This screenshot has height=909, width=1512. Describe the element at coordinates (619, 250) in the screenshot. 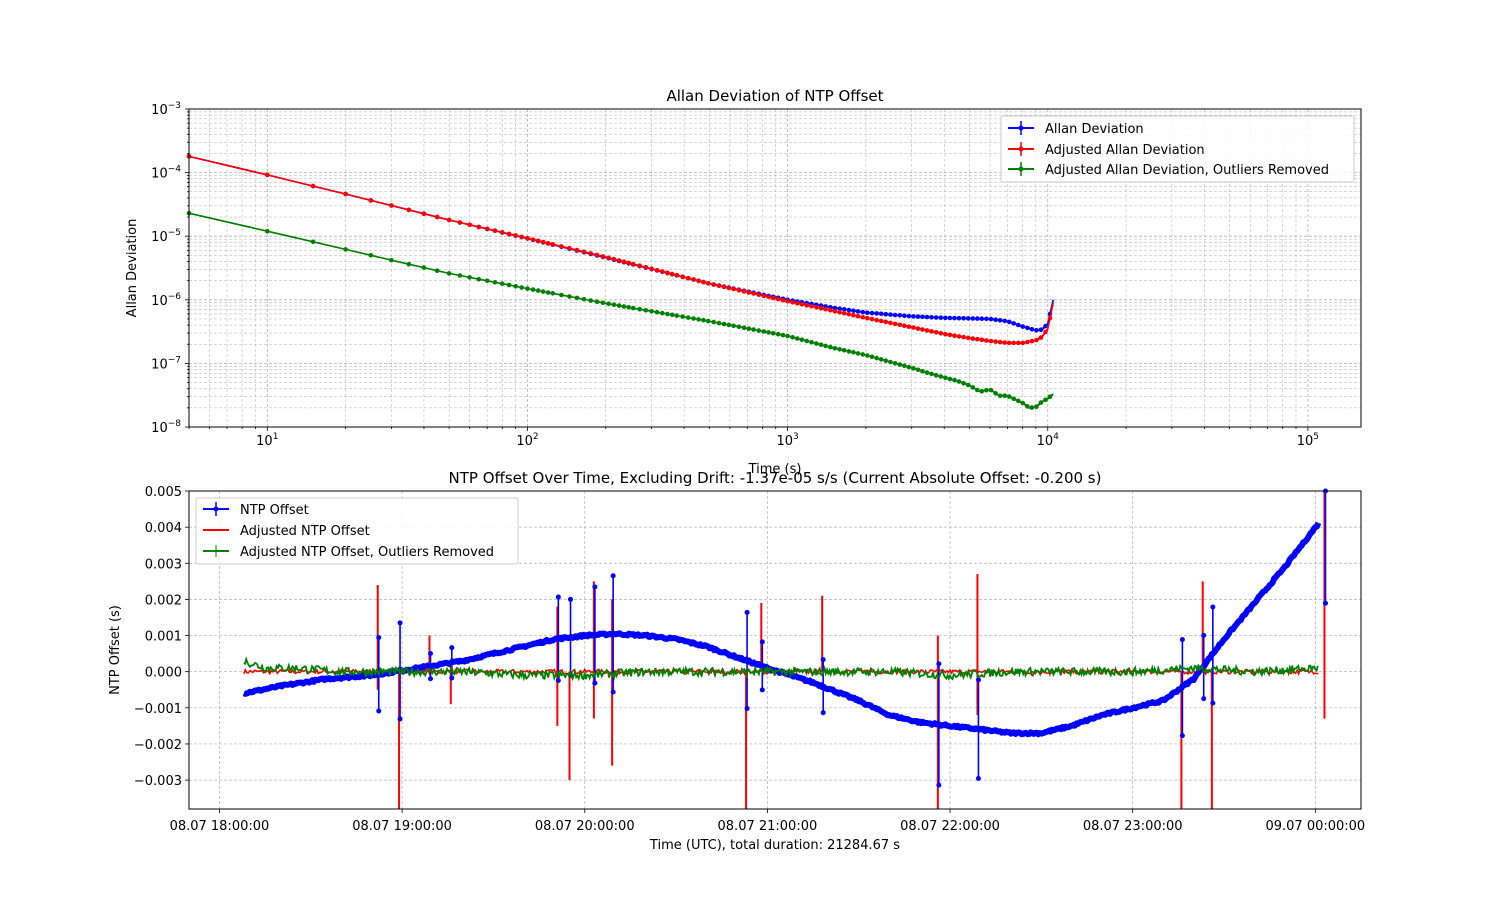

I see `series-markers` at that location.